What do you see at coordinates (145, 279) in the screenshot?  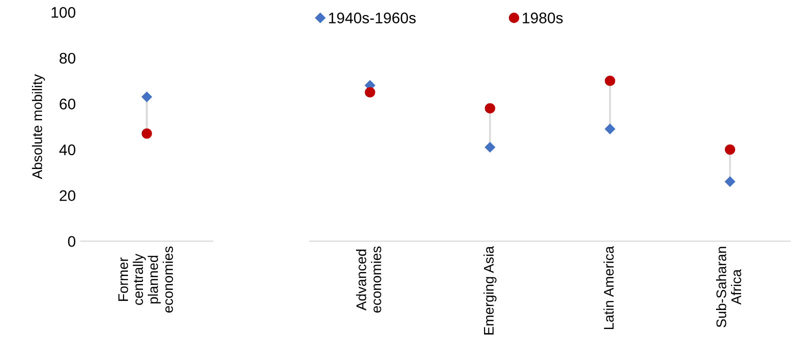 I see `x-tick-label: Former centrally planned economies` at bounding box center [145, 279].